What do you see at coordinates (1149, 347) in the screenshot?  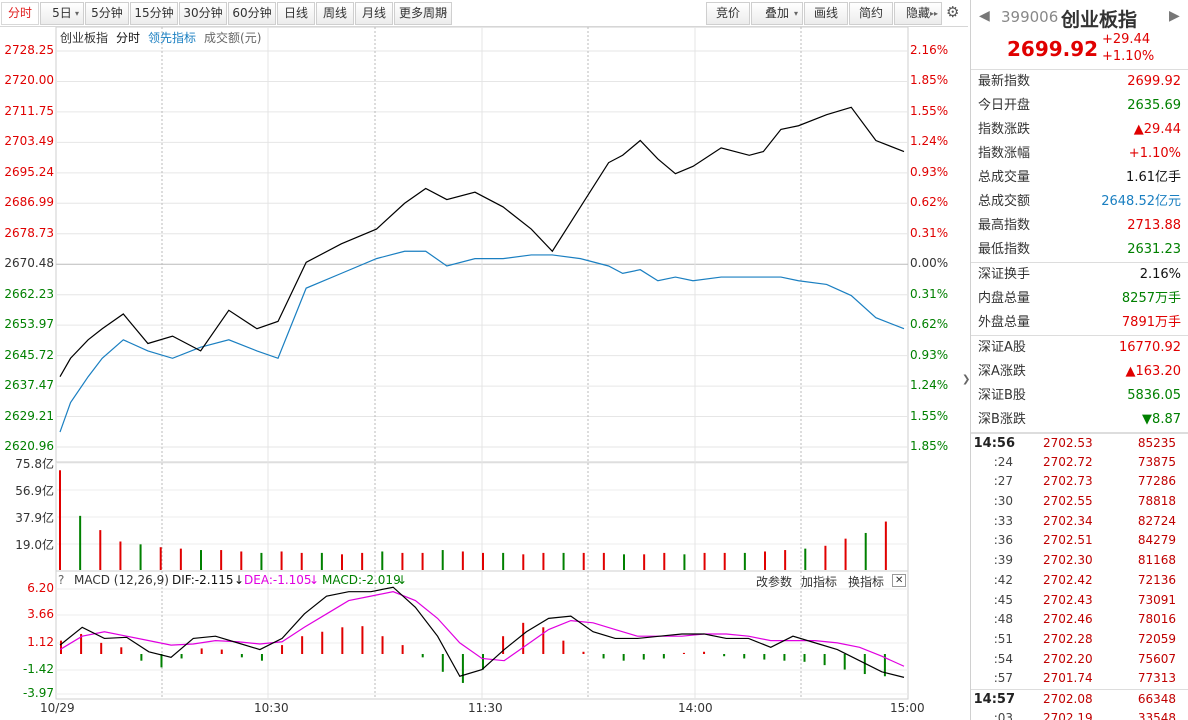 I see `stat-value: 16770.92` at bounding box center [1149, 347].